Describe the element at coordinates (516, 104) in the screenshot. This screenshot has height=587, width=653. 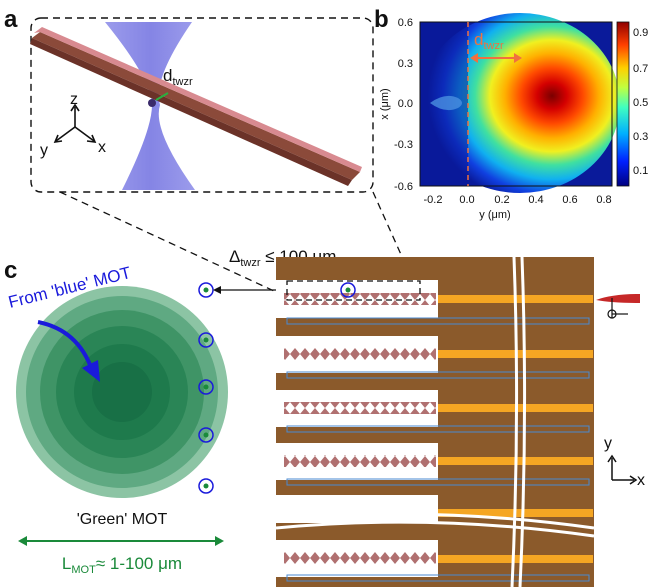
I see `heatmap-frame` at that location.